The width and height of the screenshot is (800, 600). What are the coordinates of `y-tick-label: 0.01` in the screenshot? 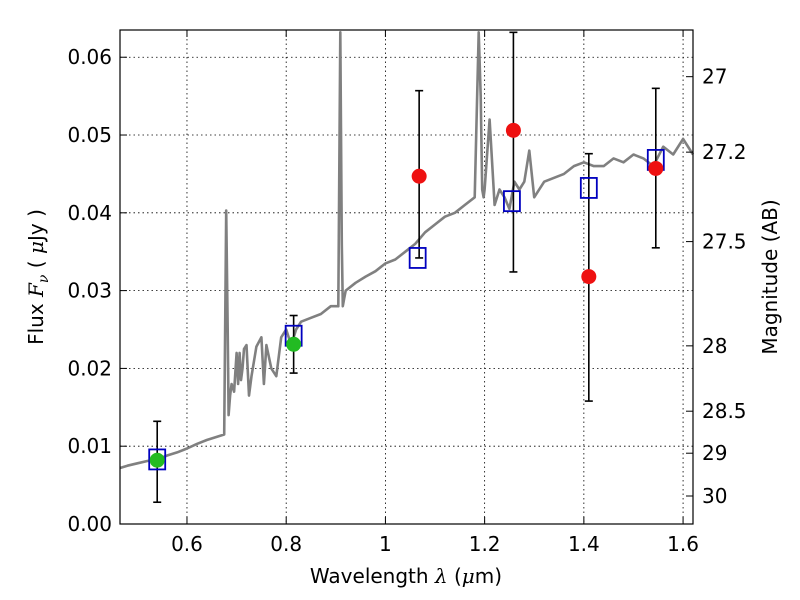 It's located at (89, 446).